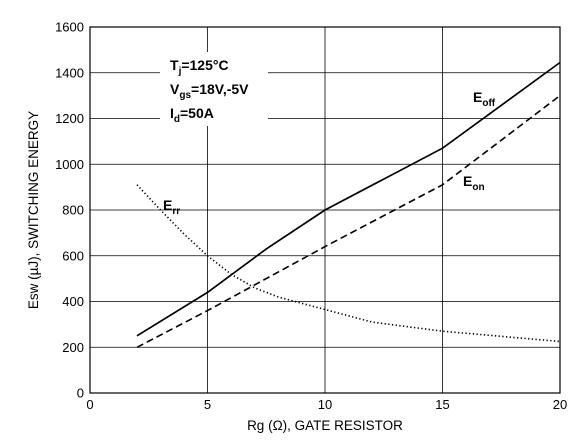 The width and height of the screenshot is (585, 442). I want to click on series-label-subscript: on, so click(478, 187).